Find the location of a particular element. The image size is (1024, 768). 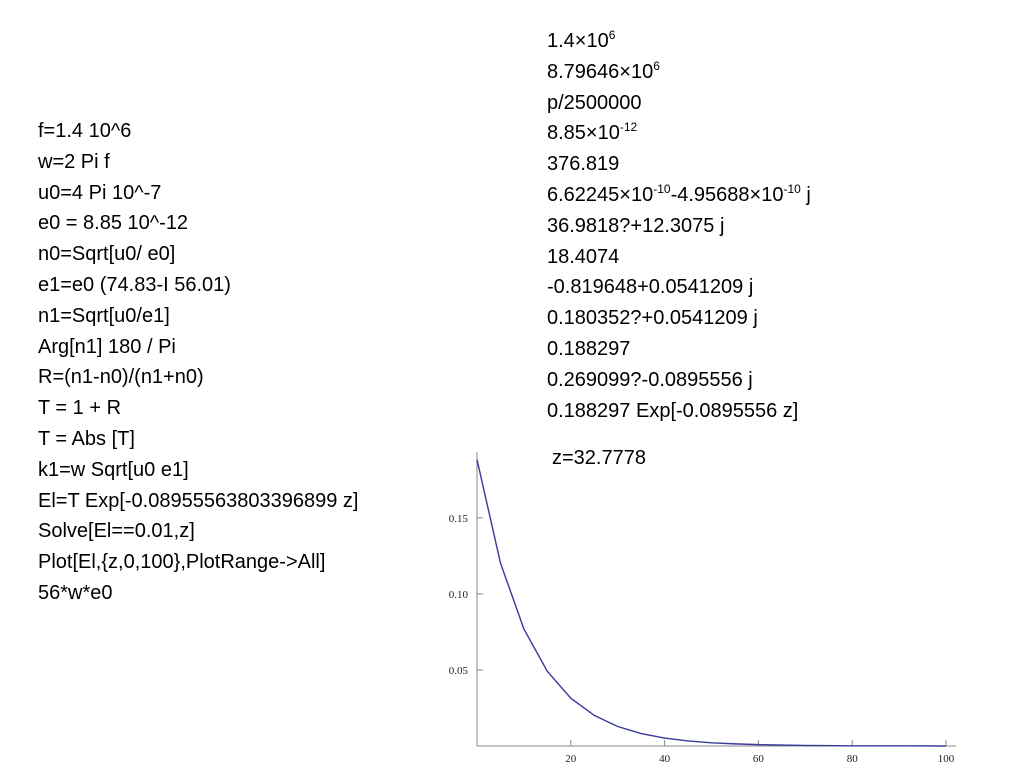

code-line: 56*w*e0 is located at coordinates (75, 592).